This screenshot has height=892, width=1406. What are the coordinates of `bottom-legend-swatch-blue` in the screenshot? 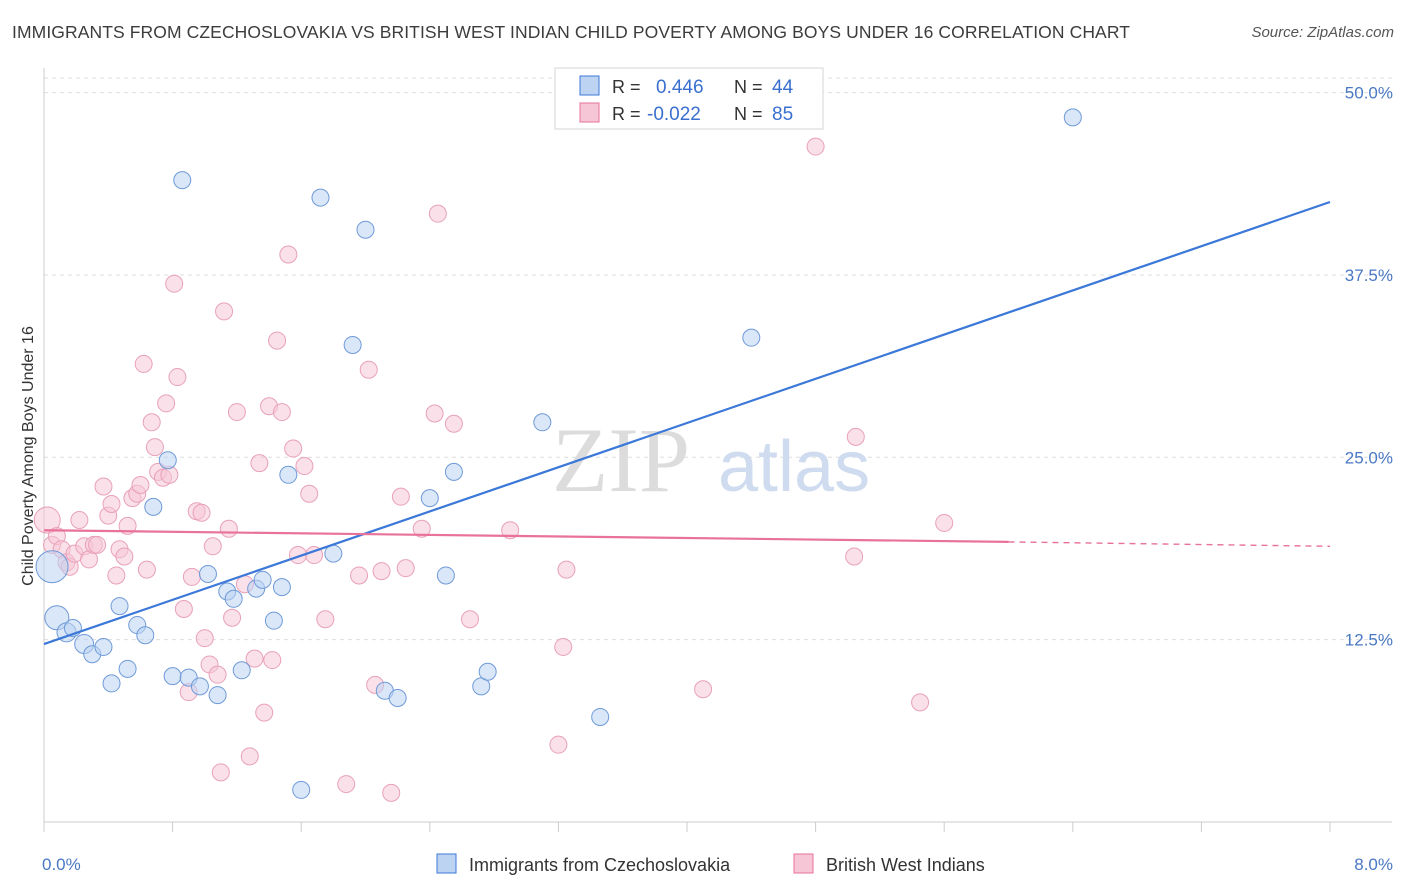 It's located at (446, 863).